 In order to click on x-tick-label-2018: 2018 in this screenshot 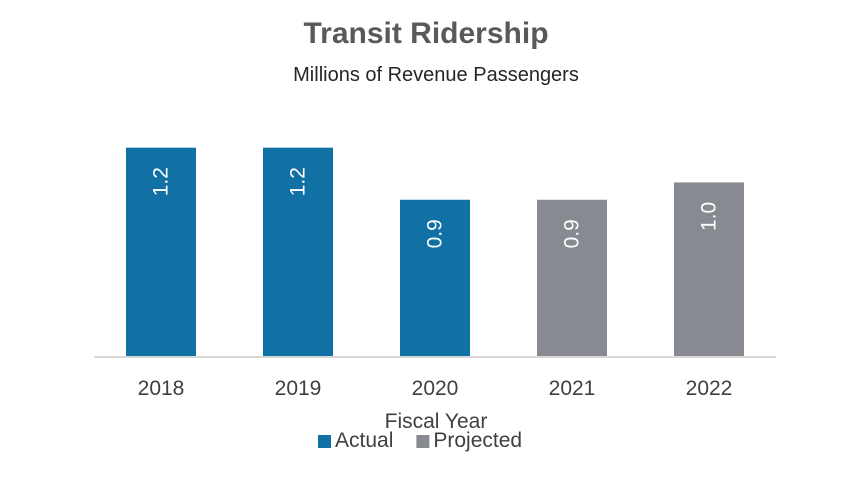, I will do `click(161, 388)`.